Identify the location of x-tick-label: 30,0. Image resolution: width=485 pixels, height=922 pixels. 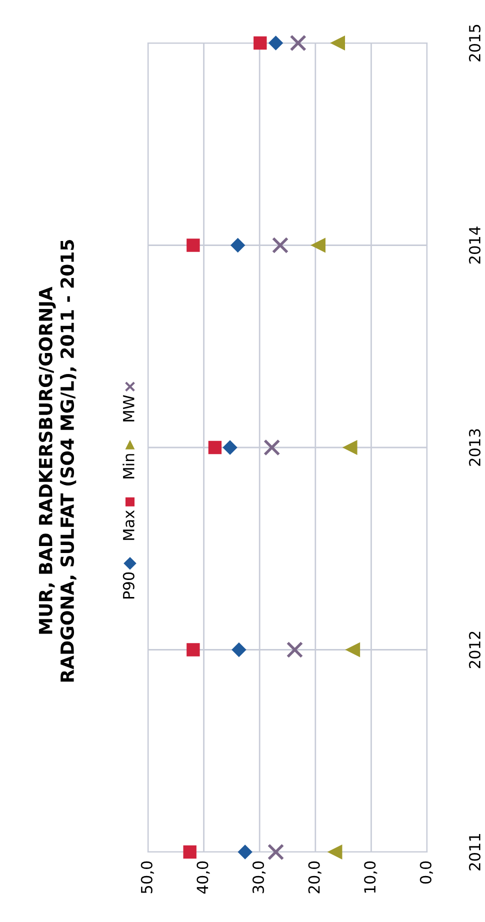
(259, 877).